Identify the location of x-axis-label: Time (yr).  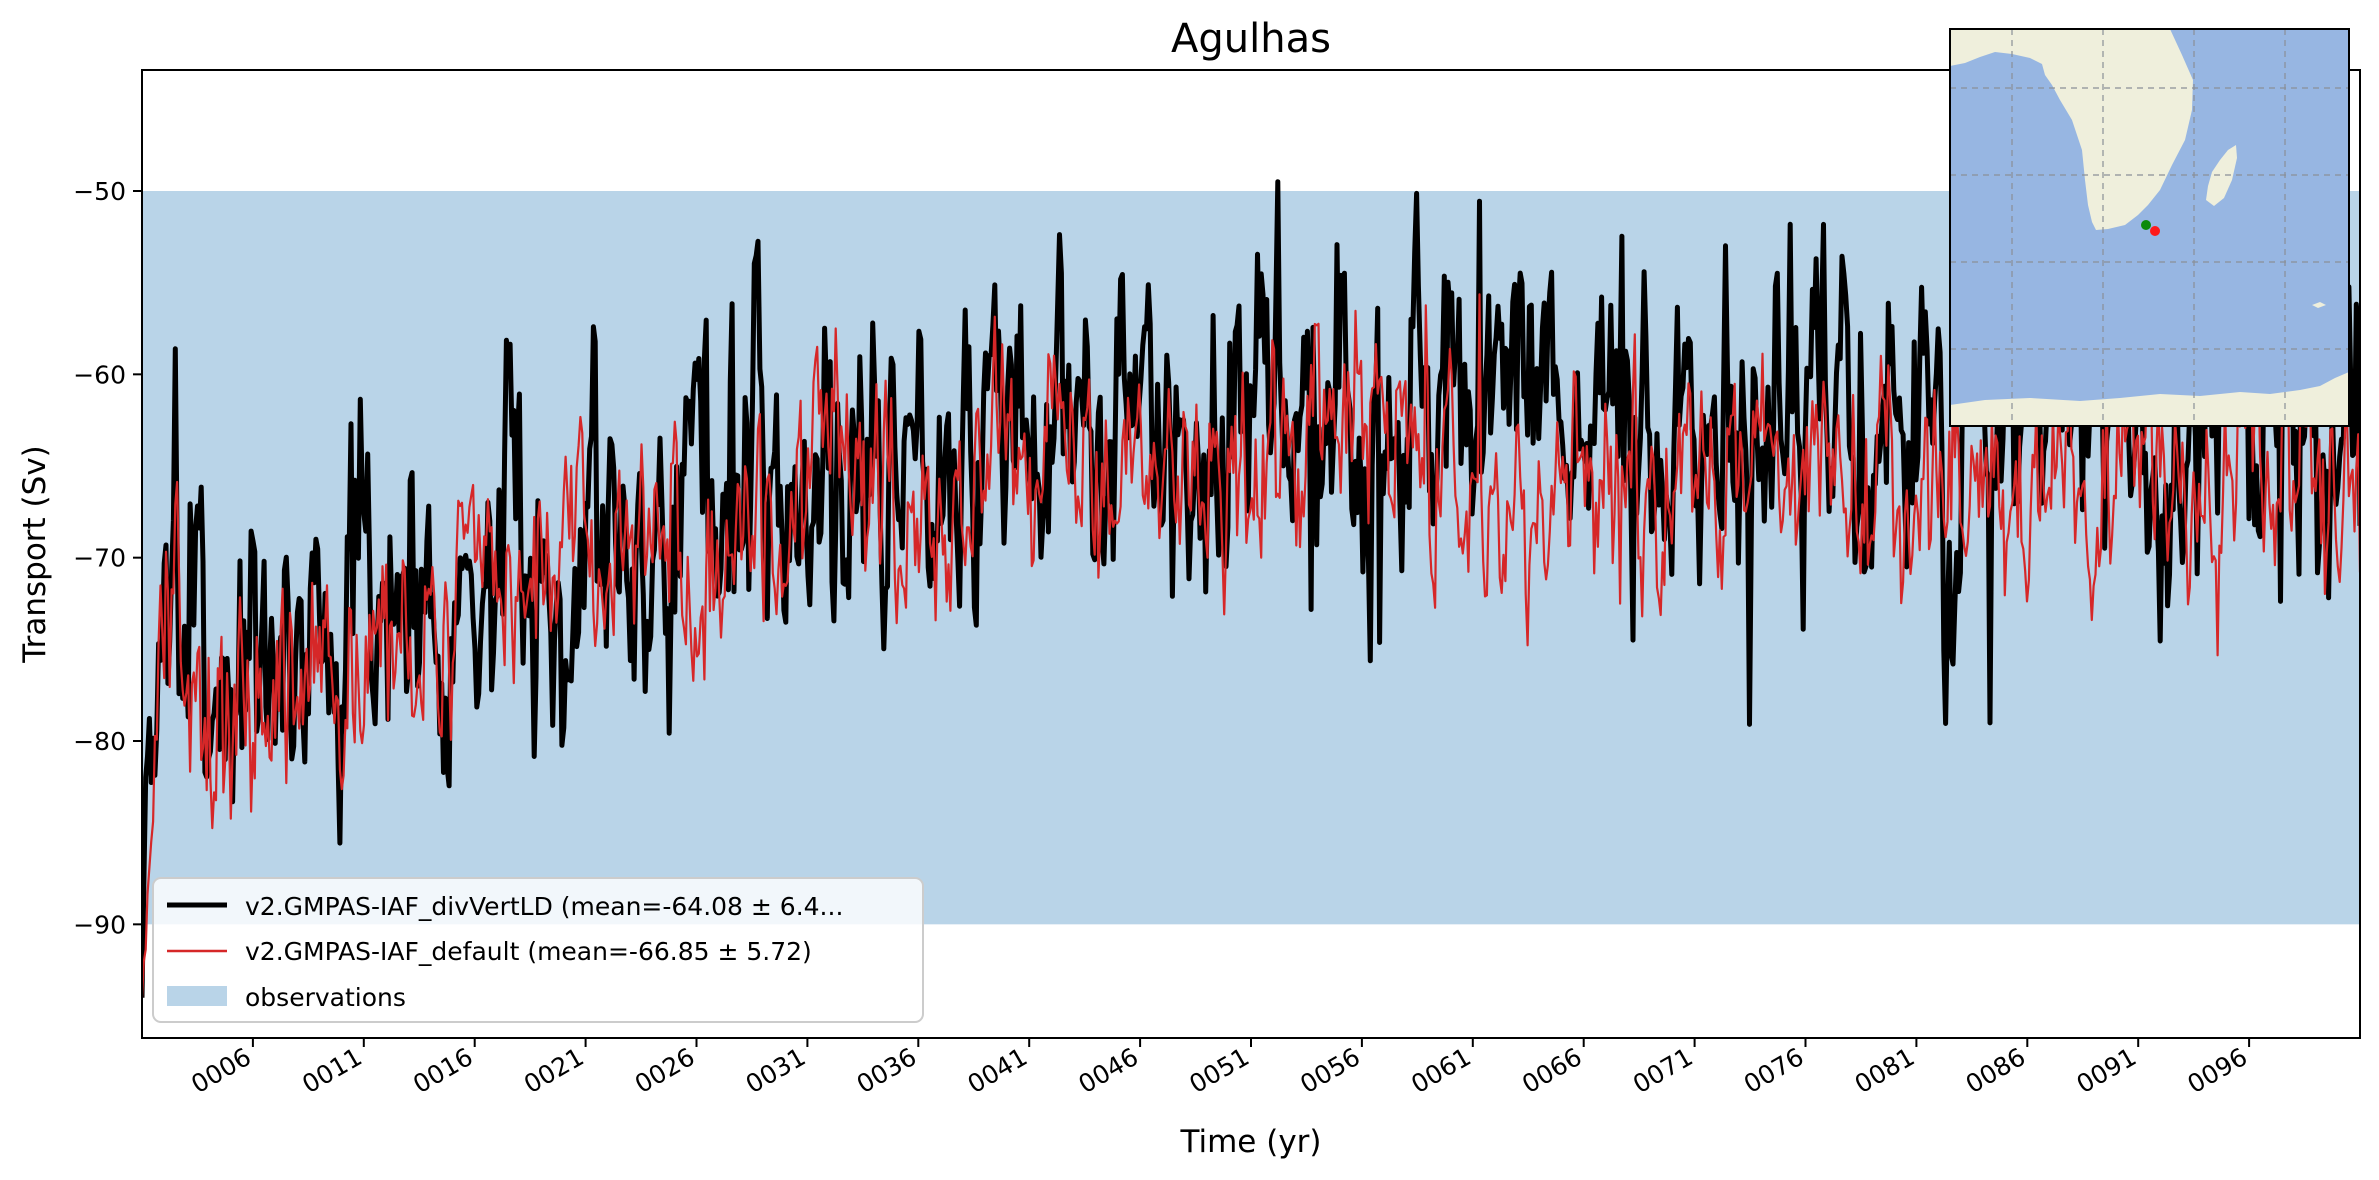
(1251, 1142).